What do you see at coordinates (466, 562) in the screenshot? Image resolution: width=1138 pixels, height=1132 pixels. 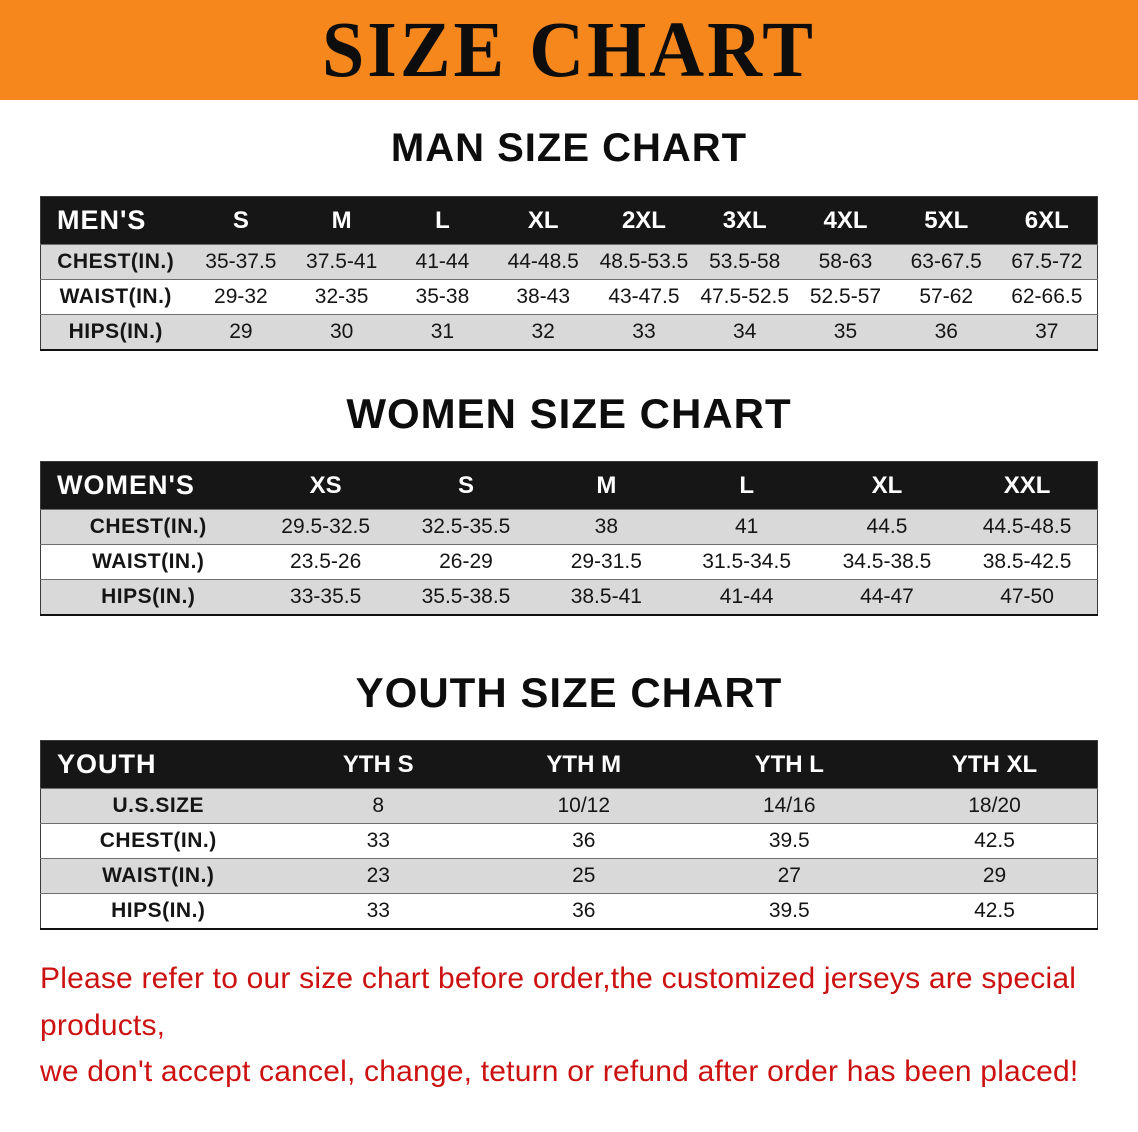 I see `table-cell: 26-29` at bounding box center [466, 562].